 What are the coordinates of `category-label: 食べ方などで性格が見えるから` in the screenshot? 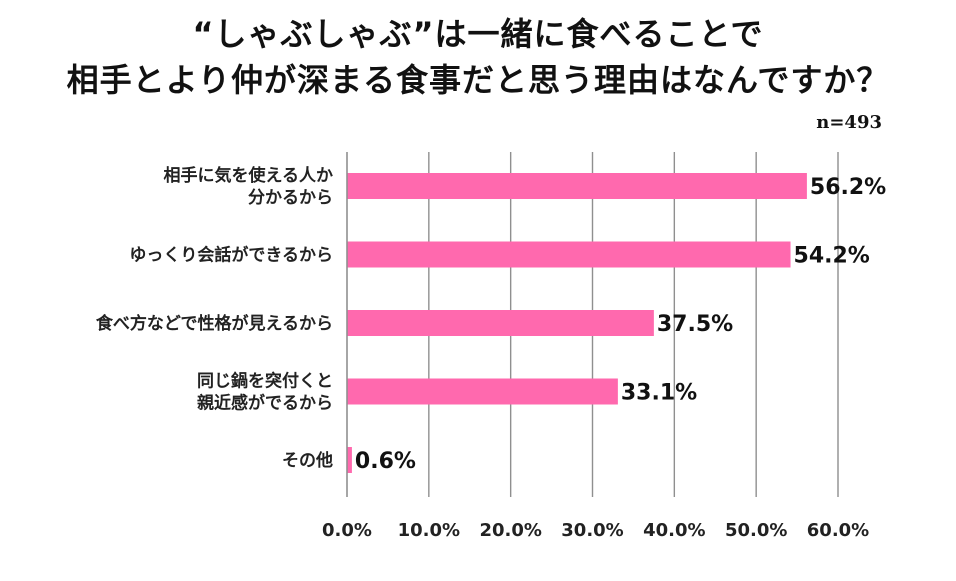 It's located at (214, 323).